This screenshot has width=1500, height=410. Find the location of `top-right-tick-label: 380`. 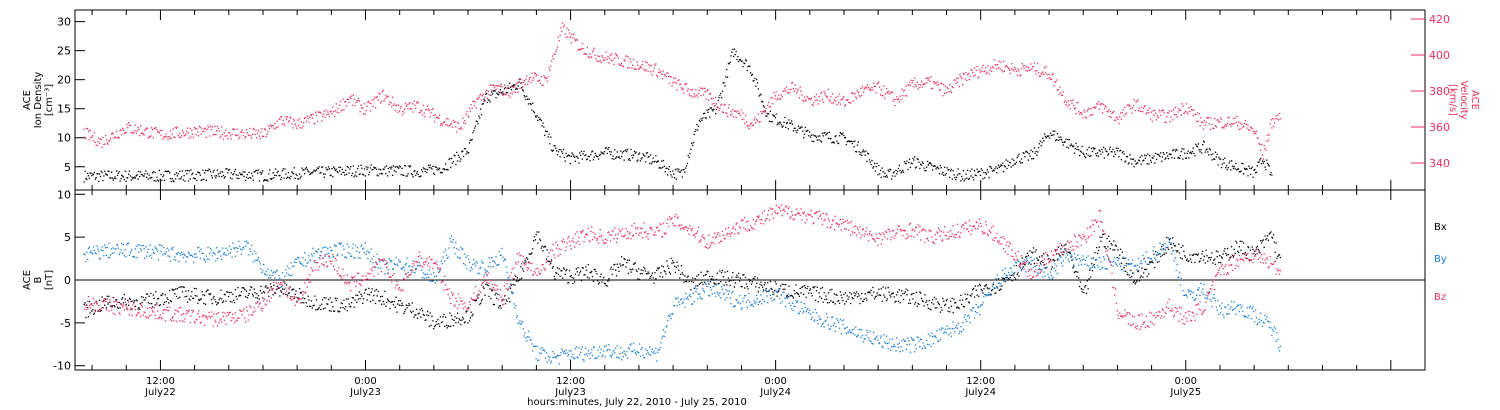

top-right-tick-label: 380 is located at coordinates (1439, 91).